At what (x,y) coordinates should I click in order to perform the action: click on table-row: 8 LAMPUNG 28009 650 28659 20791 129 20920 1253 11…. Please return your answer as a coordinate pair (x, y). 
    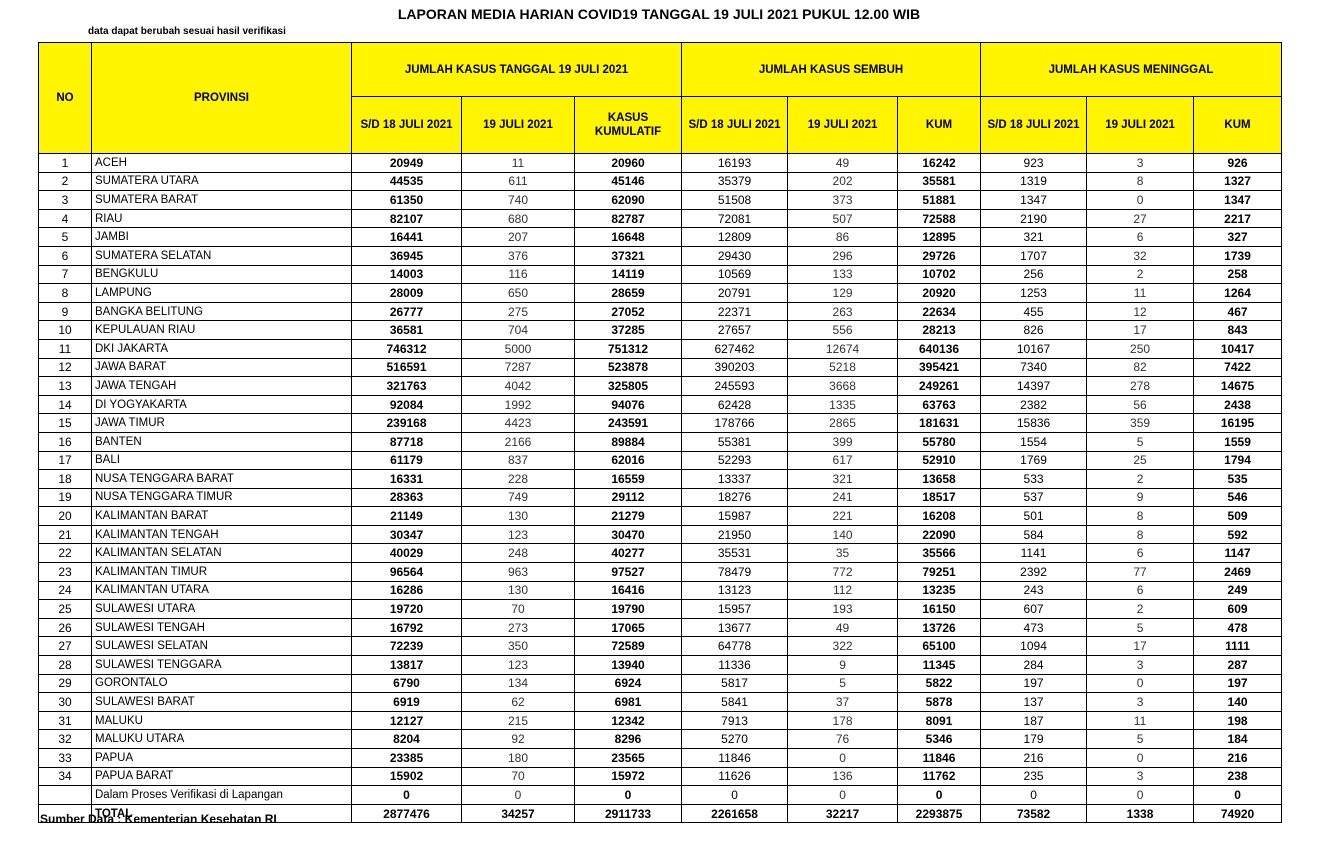
    Looking at the image, I should click on (660, 293).